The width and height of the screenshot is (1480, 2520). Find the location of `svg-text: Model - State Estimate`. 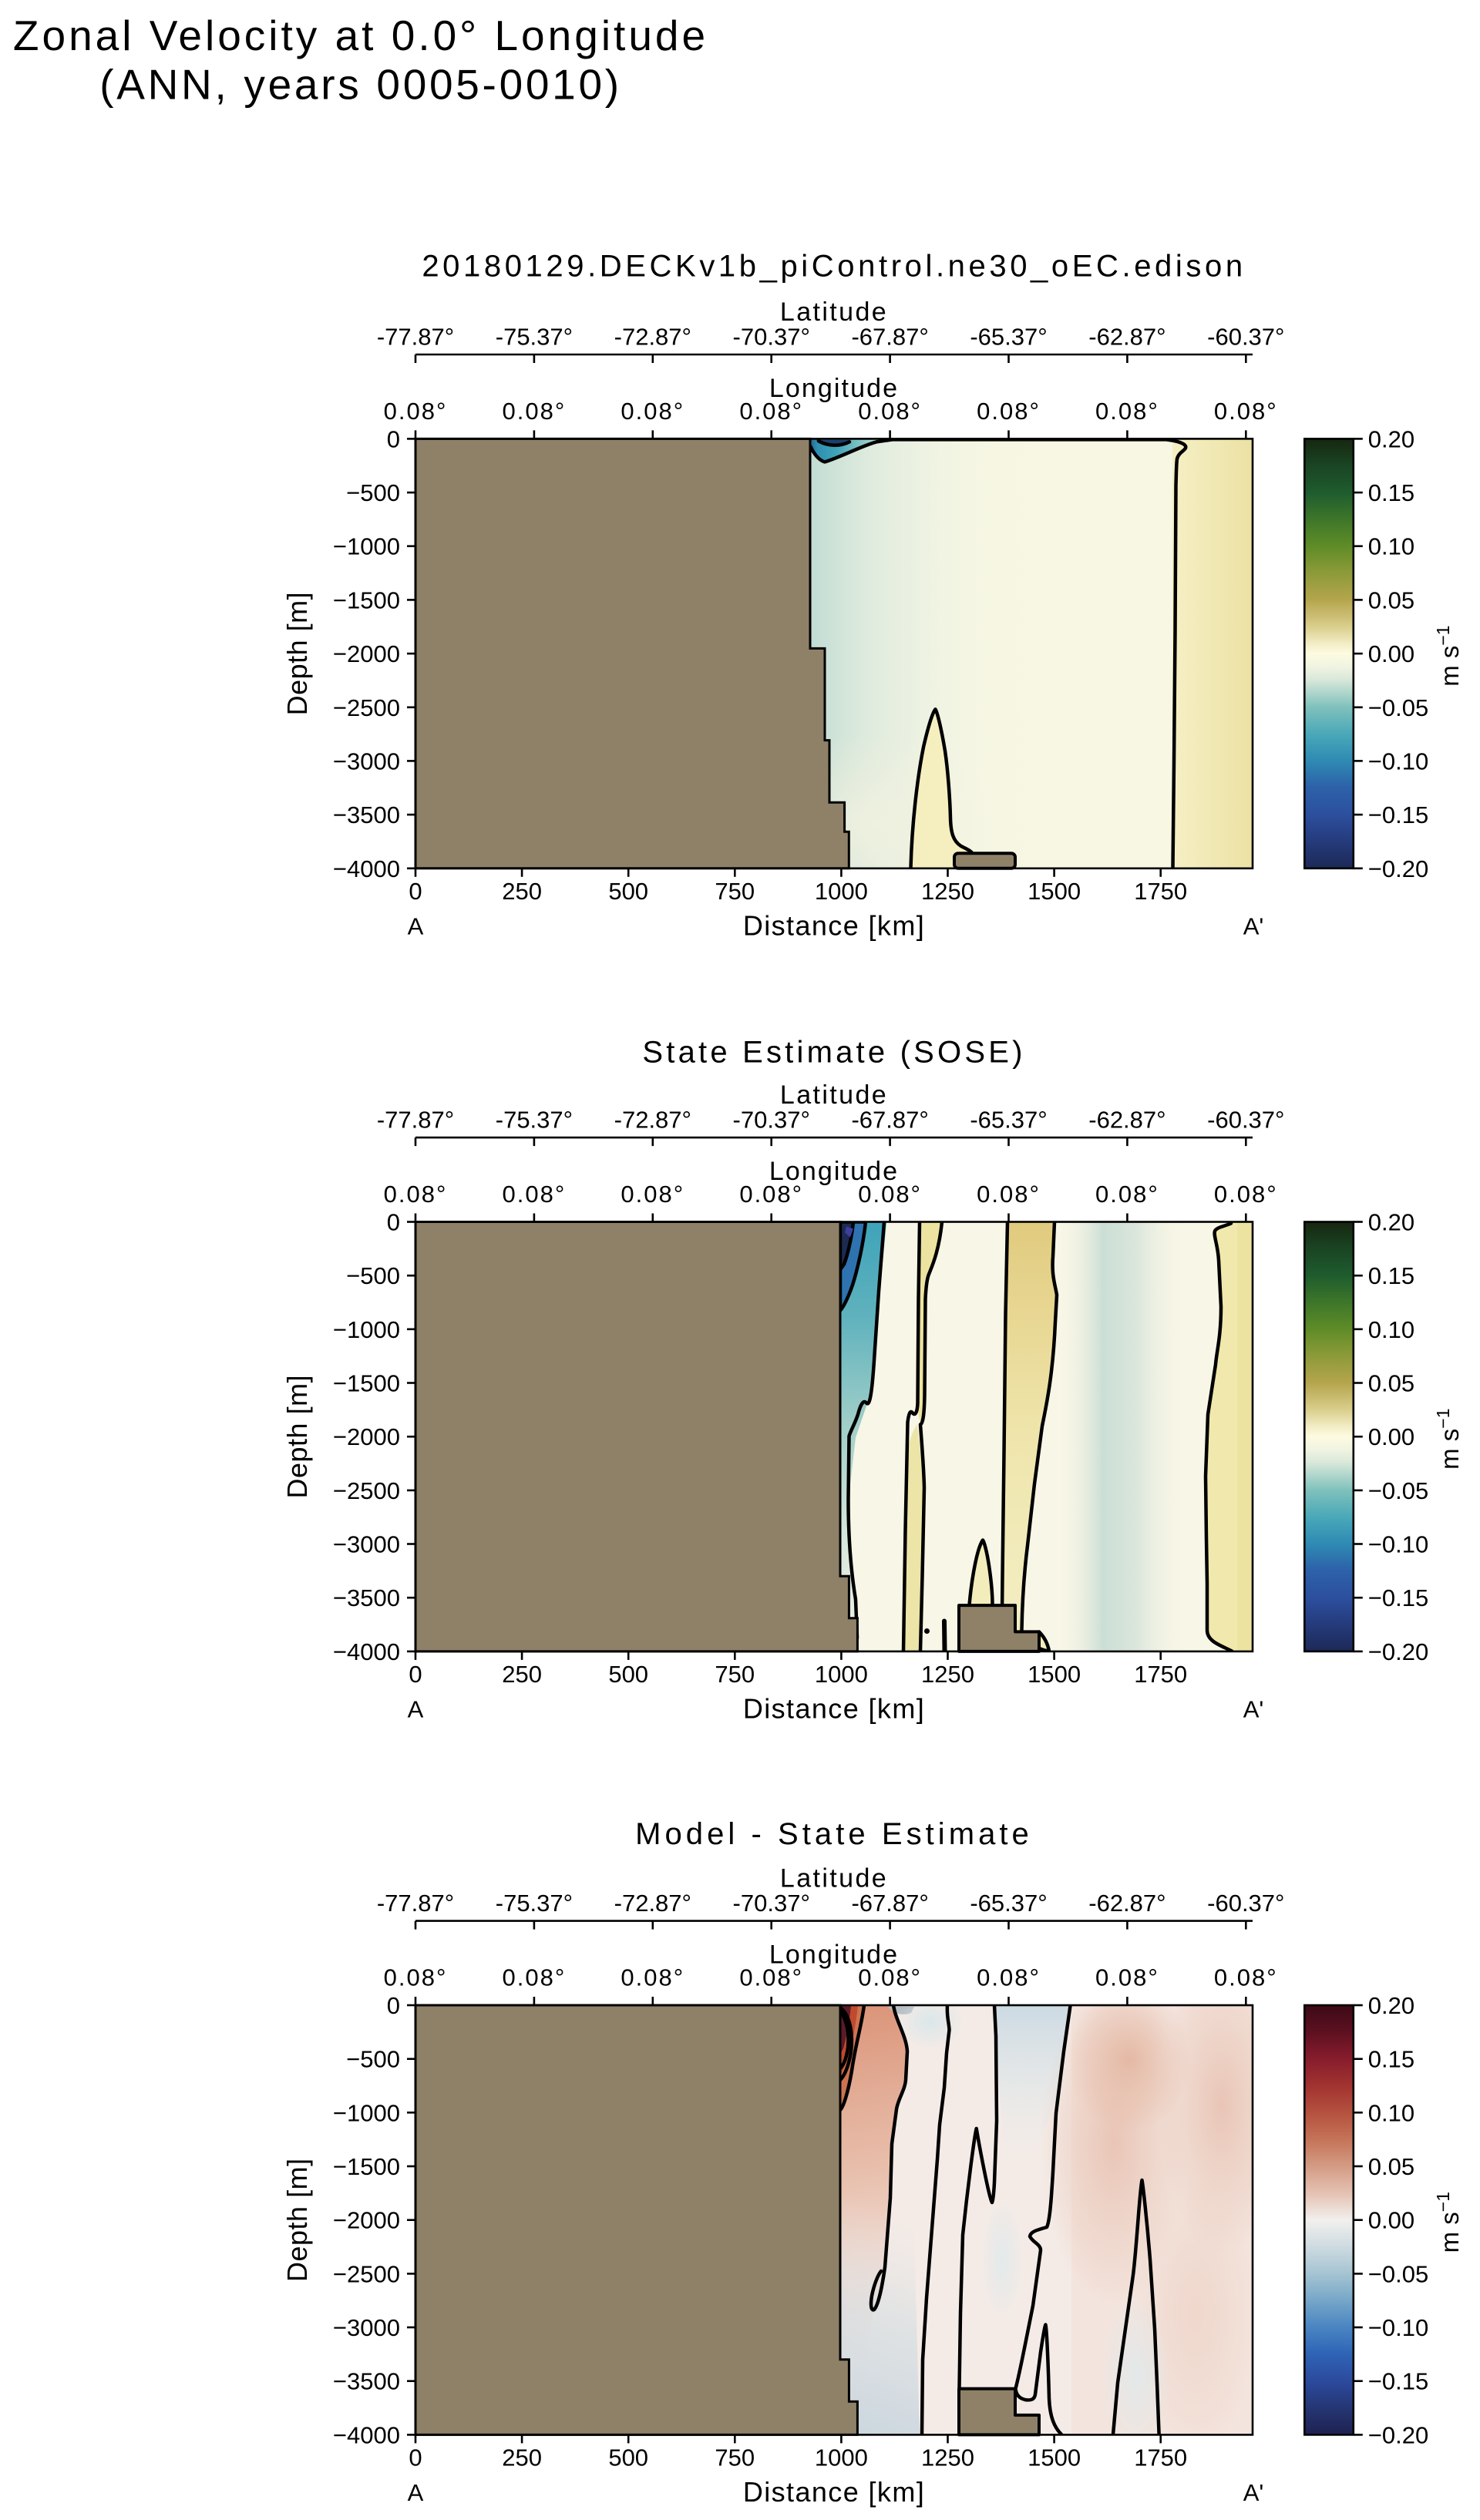

svg-text: Model - State Estimate is located at coordinates (834, 1834).